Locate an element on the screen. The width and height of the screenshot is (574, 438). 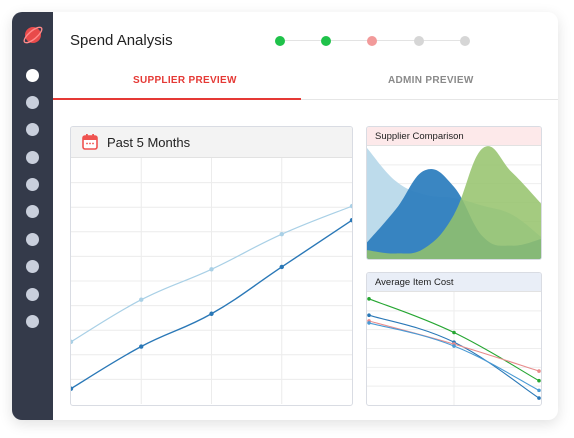
panel-header: Average Item Cost is located at coordinates (454, 282).